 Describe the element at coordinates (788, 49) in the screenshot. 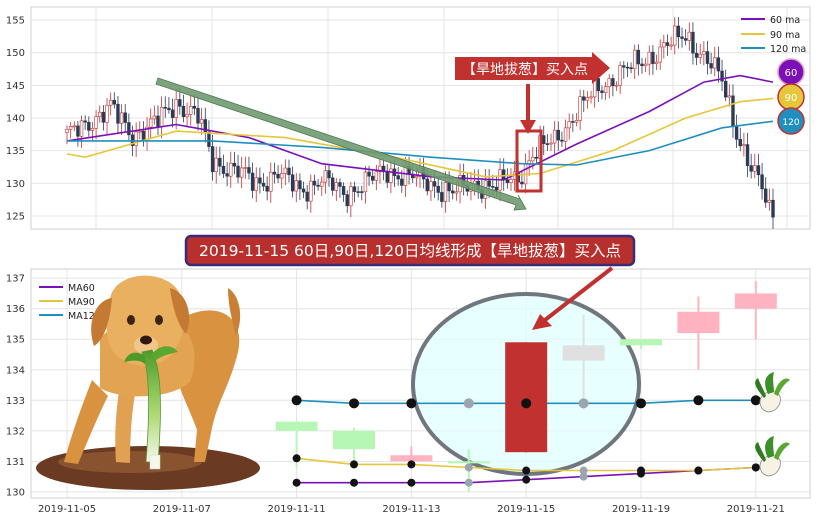

I see `top-legend-120: 120 ma` at that location.